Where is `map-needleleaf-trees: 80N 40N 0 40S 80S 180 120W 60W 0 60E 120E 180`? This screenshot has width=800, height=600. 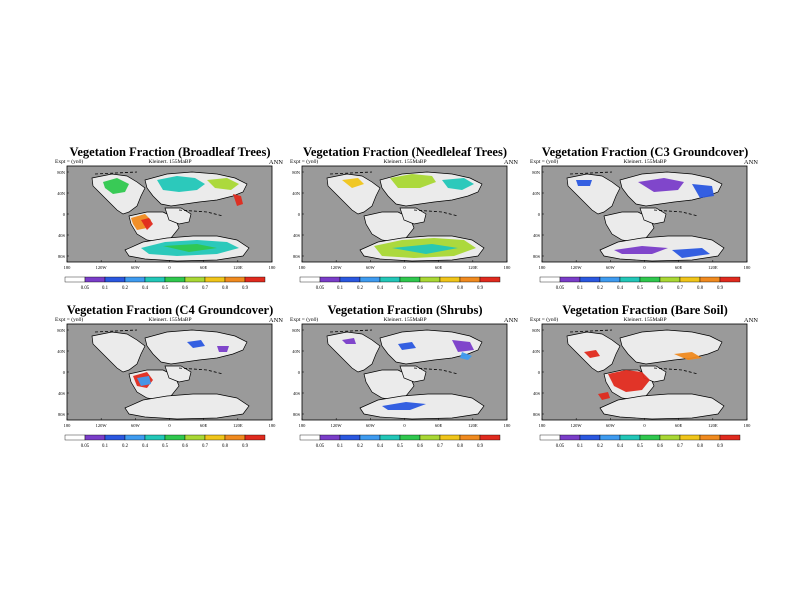 map-needleleaf-trees: 80N 40N 0 40S 80S 180 120W 60W 0 60E 120E 180 is located at coordinates (401, 217).